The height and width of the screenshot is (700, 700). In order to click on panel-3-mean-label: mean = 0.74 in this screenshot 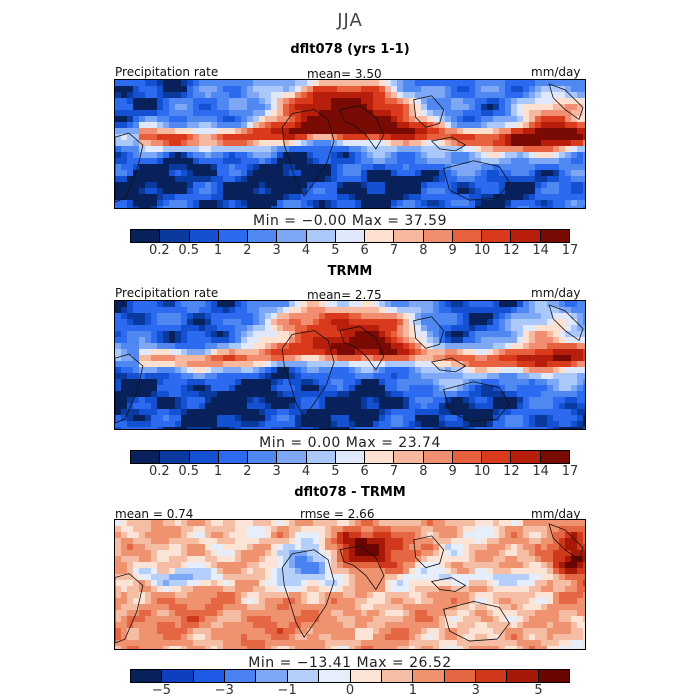, I will do `click(154, 514)`.